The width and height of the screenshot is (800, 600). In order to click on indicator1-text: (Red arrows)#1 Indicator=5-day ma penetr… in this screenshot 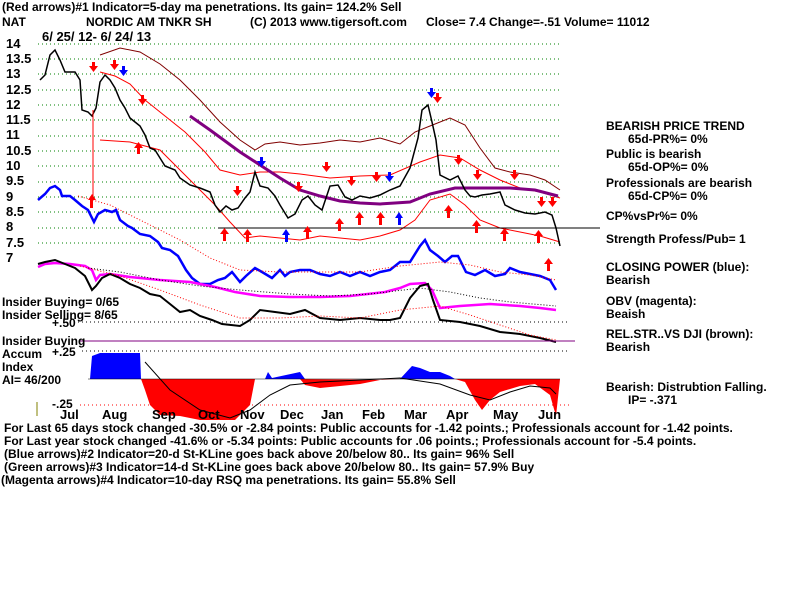, I will do `click(202, 7)`.